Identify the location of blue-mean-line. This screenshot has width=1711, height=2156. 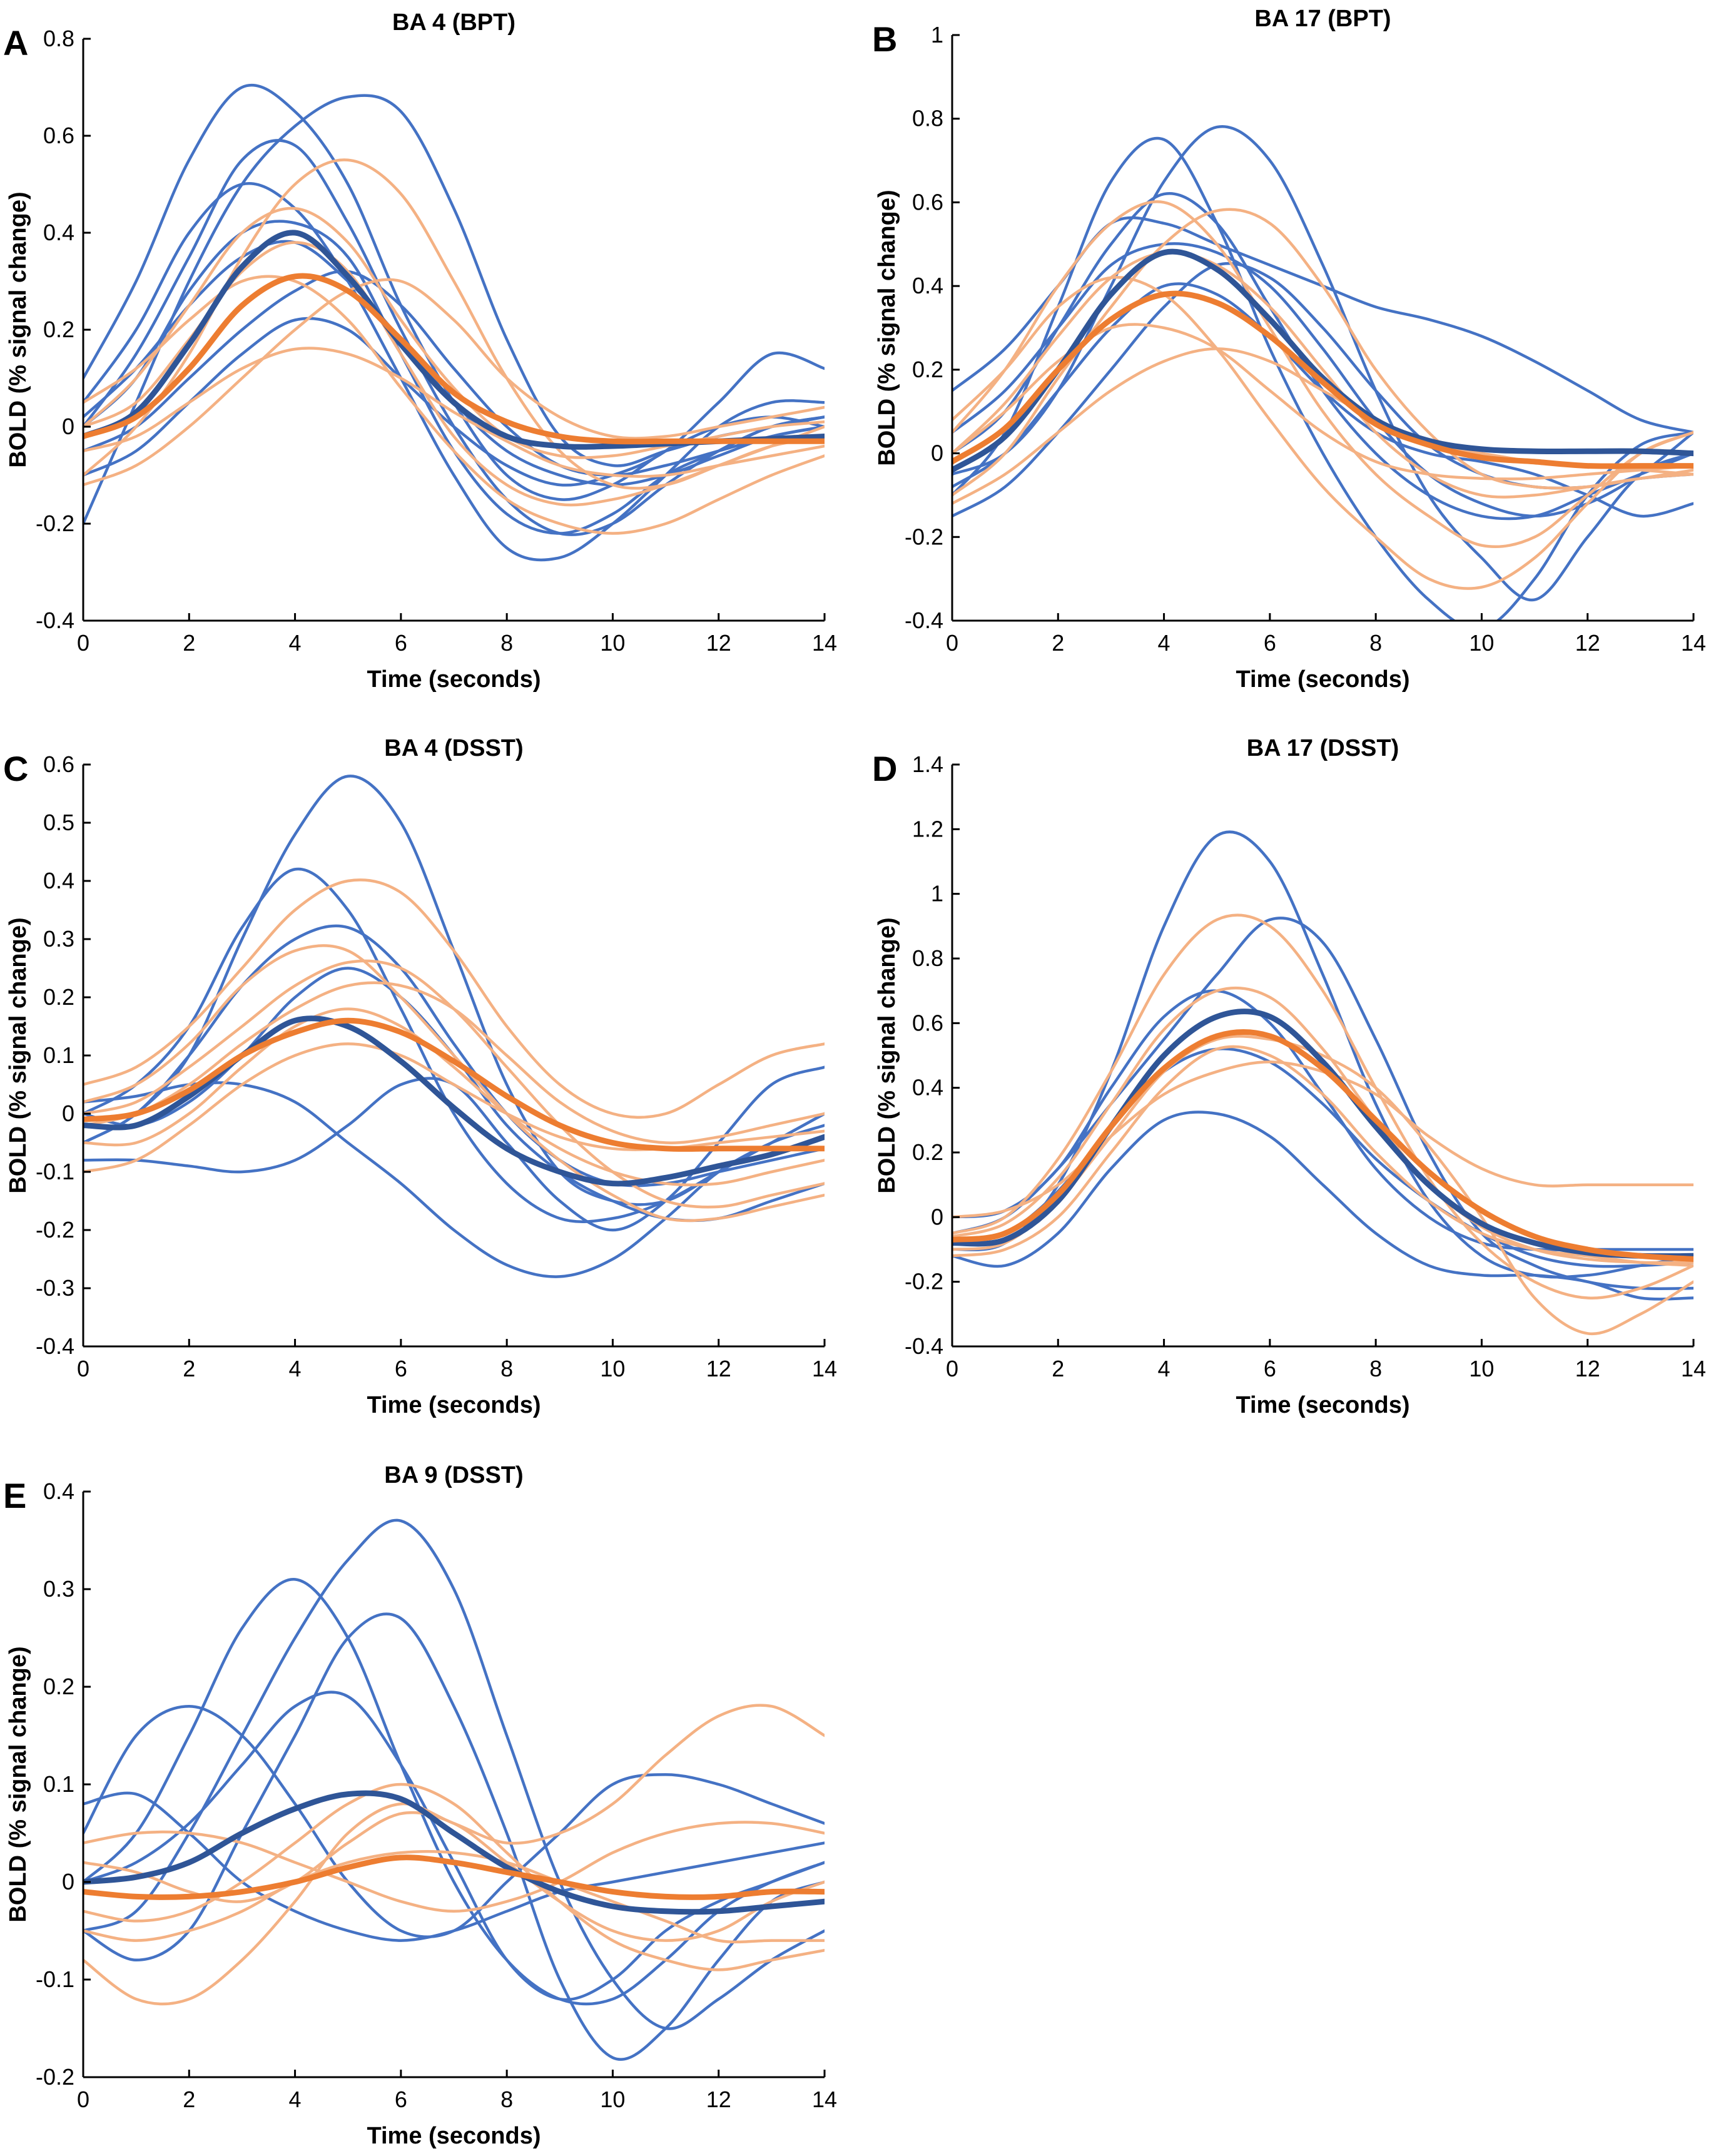
(1322, 1134).